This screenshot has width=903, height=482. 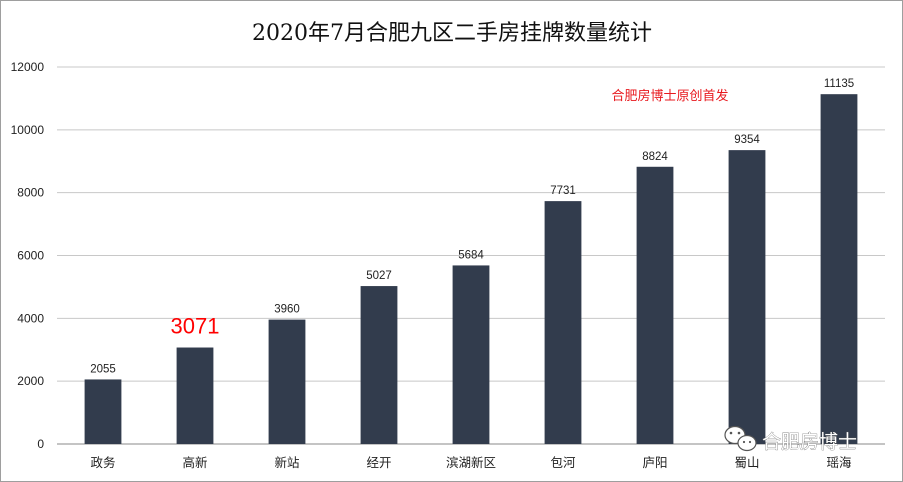 What do you see at coordinates (379, 276) in the screenshot?
I see `data-label: 5027` at bounding box center [379, 276].